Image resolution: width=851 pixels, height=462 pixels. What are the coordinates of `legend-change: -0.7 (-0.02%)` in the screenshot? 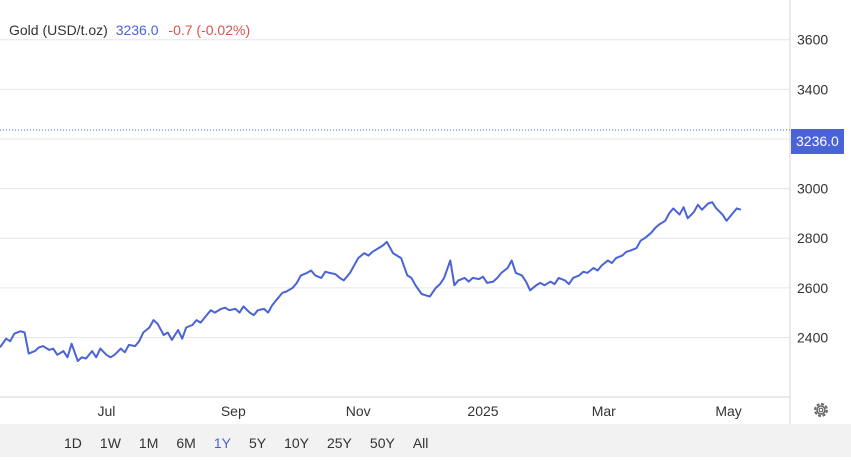 It's located at (209, 30).